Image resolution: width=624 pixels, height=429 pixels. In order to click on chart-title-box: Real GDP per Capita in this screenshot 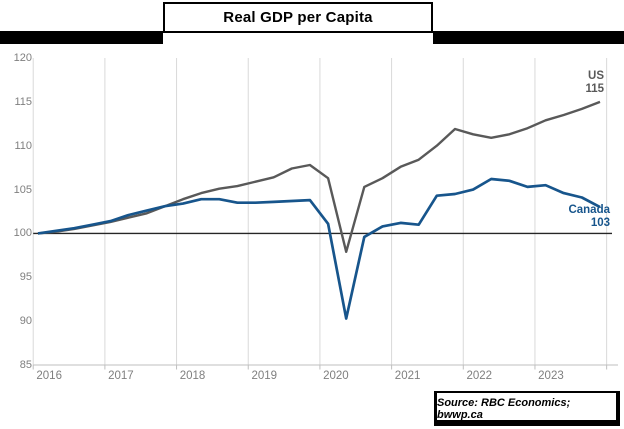, I will do `click(298, 17)`.